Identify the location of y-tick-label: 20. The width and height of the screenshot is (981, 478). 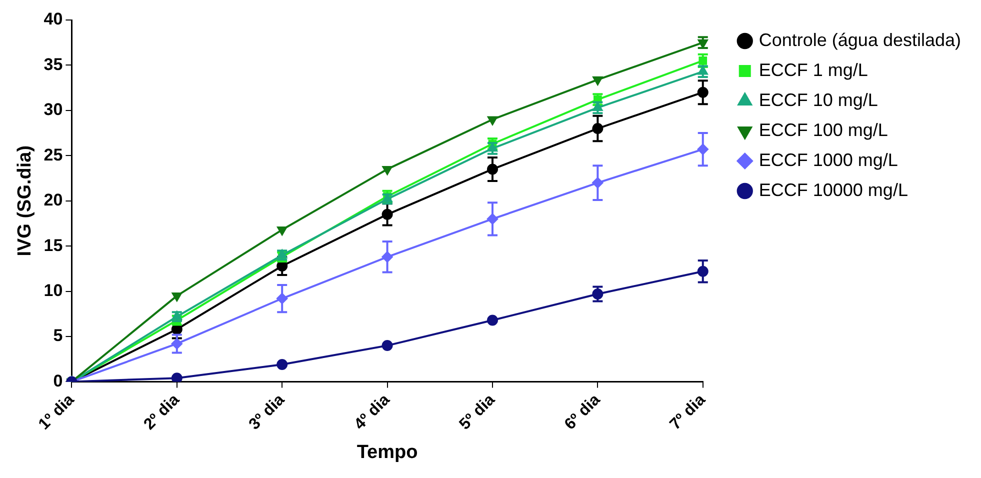
(53, 200).